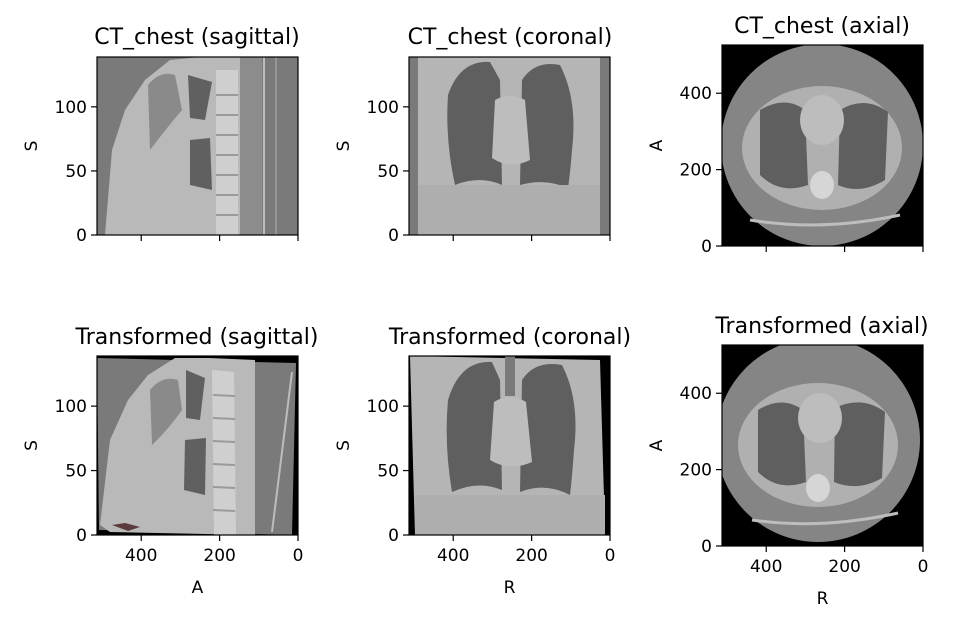 The height and width of the screenshot is (624, 959). Describe the element at coordinates (822, 26) in the screenshot. I see `panel-title: CT_chest (axial)` at that location.